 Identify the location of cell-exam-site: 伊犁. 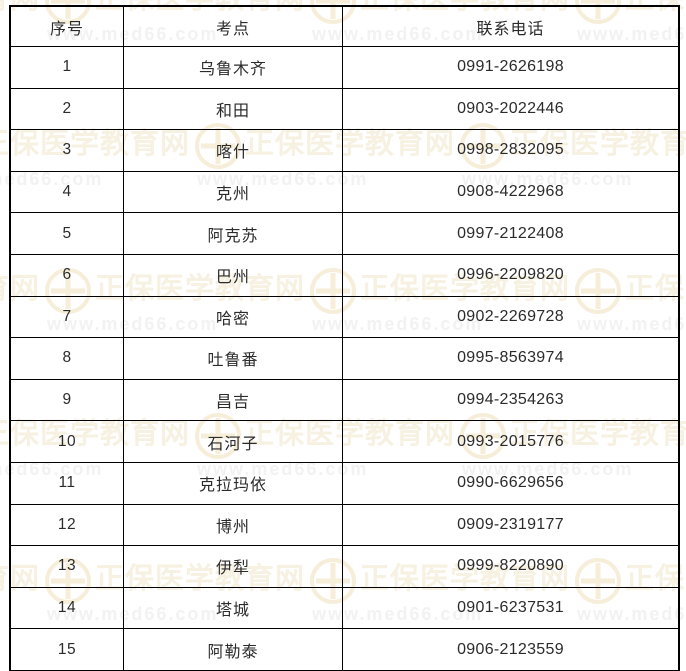
(233, 566).